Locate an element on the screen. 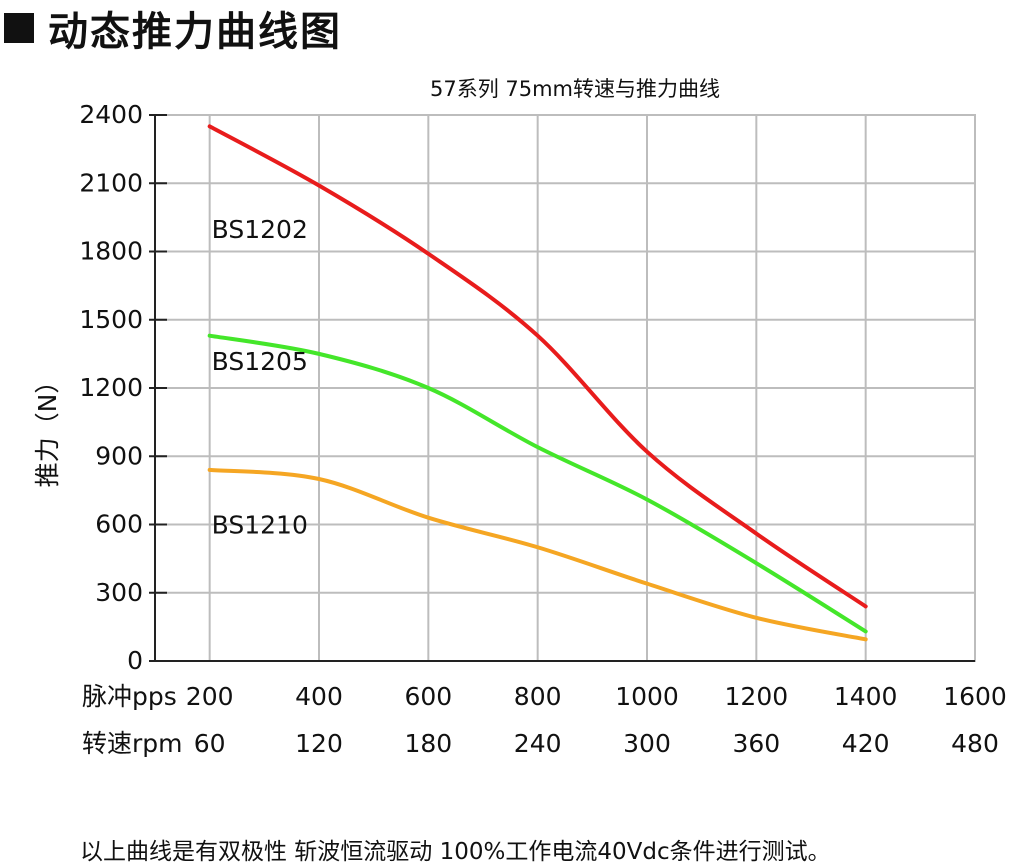 This screenshot has width=1019, height=866. y-tick-label: 1200 is located at coordinates (111, 387).